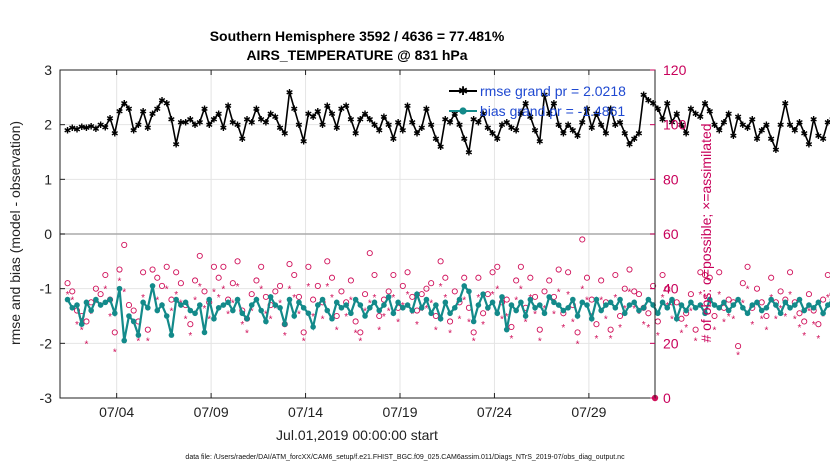 The width and height of the screenshot is (830, 470). I want to click on y-tick-label: 2, so click(48, 125).